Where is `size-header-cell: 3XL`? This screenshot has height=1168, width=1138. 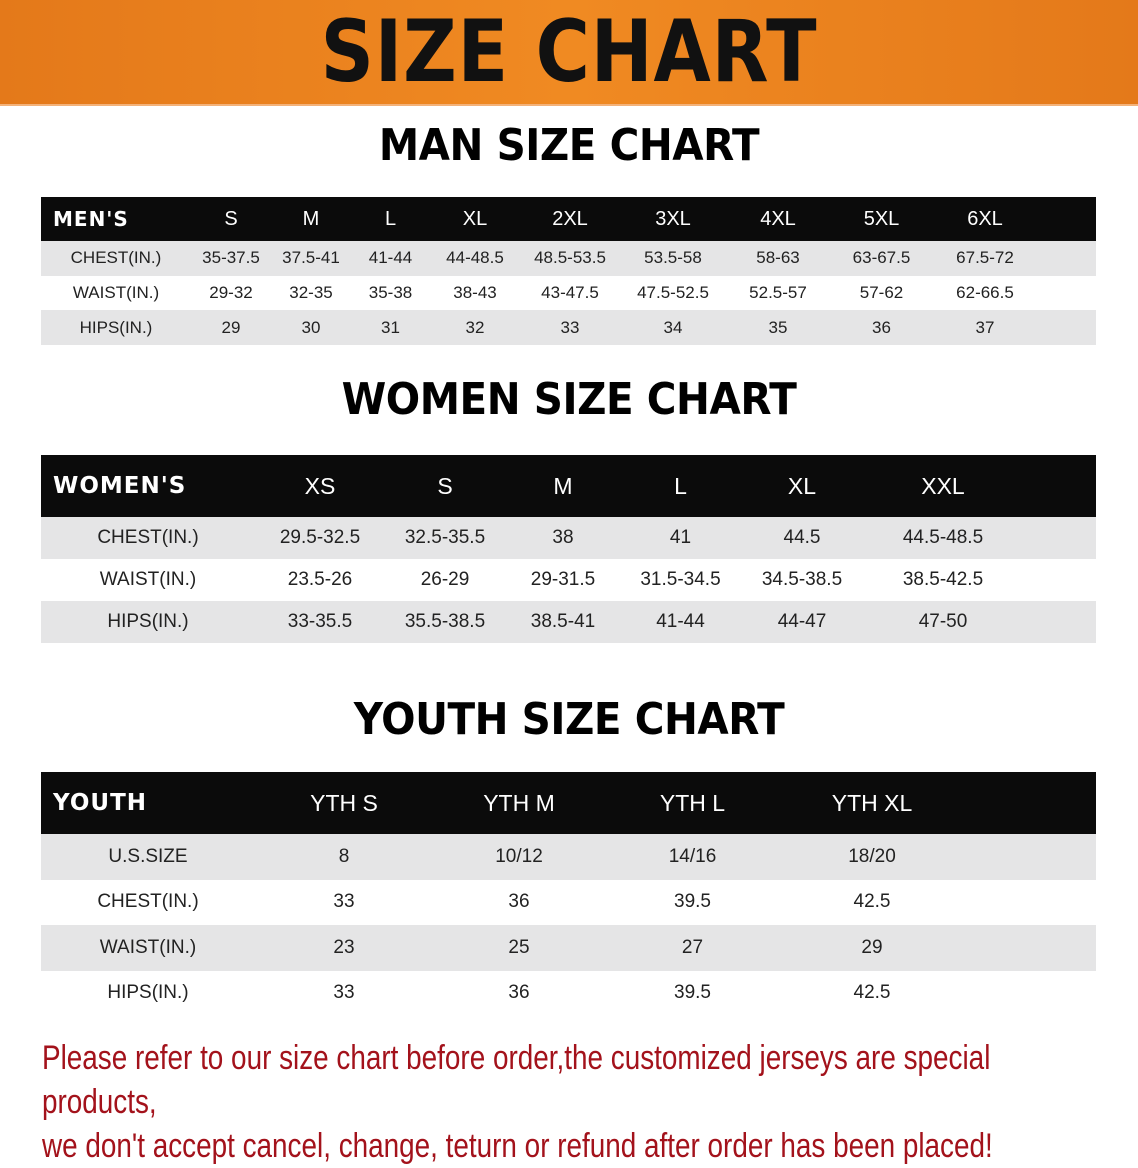
size-header-cell: 3XL is located at coordinates (673, 218).